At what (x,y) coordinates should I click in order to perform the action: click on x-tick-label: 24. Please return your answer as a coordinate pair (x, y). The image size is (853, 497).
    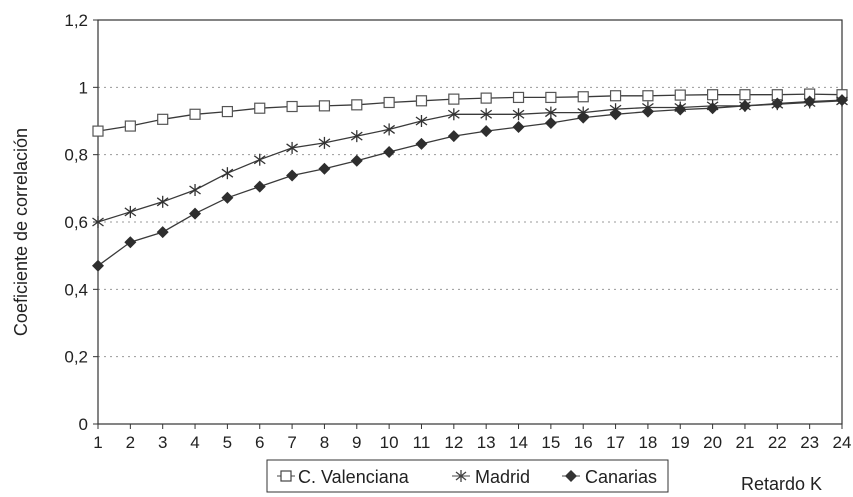
    Looking at the image, I should click on (842, 442).